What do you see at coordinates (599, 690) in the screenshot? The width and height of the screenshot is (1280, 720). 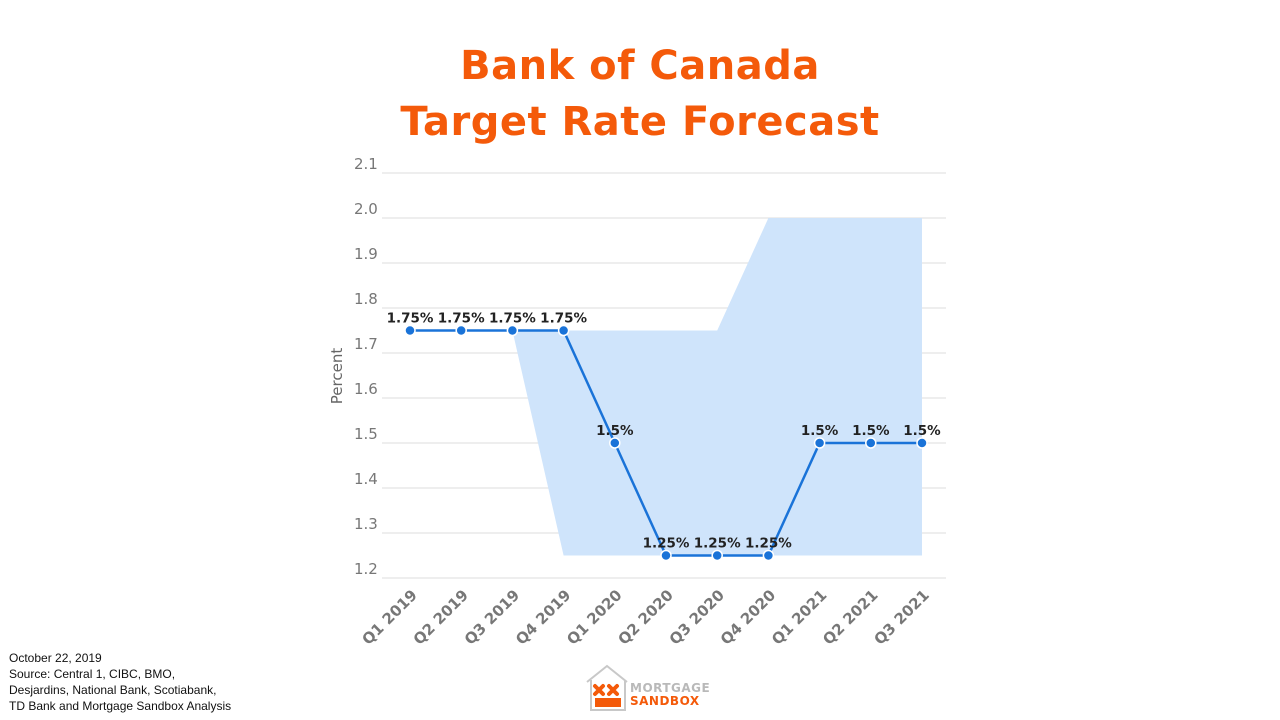 I see `logo-figure-left` at bounding box center [599, 690].